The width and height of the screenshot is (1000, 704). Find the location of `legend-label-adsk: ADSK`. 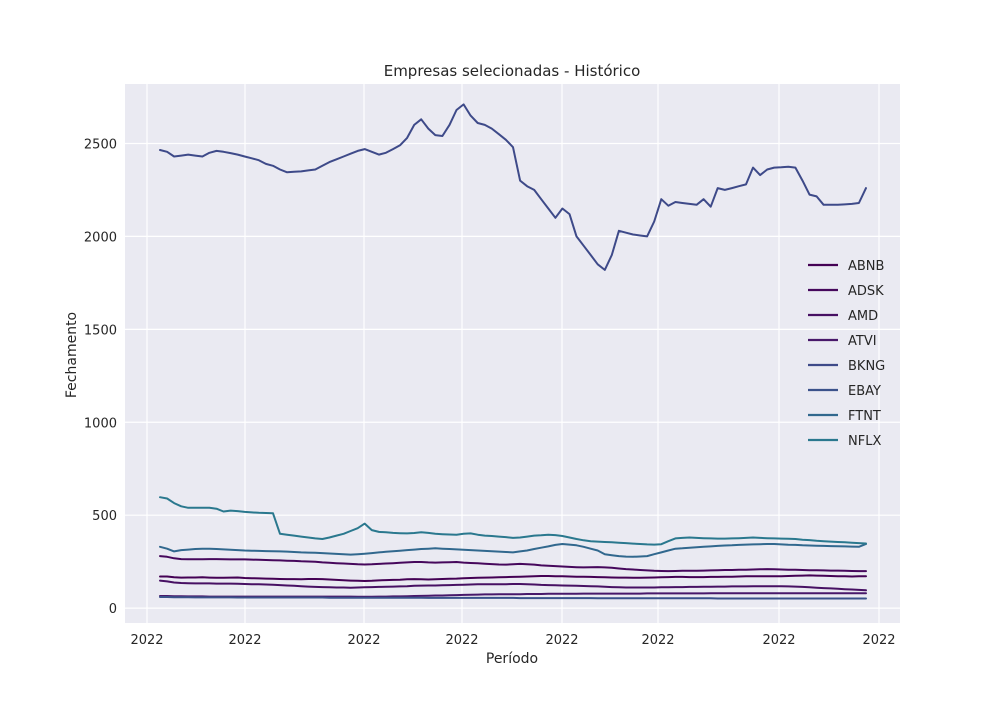

legend-label-adsk: ADSK is located at coordinates (866, 291).